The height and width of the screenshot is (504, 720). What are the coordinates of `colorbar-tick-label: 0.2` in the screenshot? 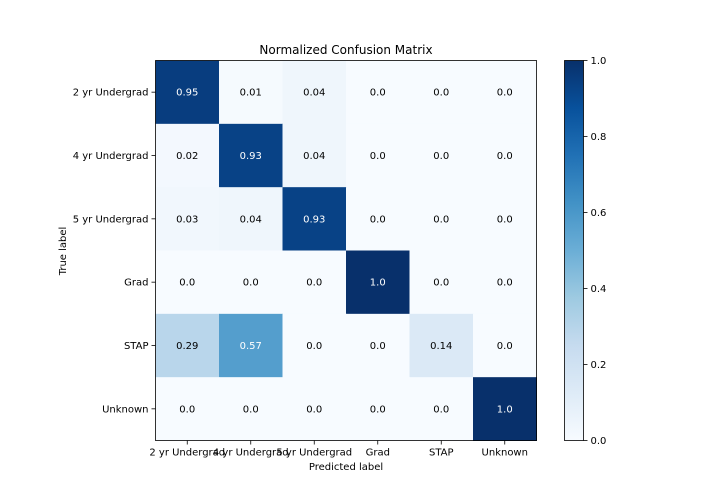 It's located at (599, 365).